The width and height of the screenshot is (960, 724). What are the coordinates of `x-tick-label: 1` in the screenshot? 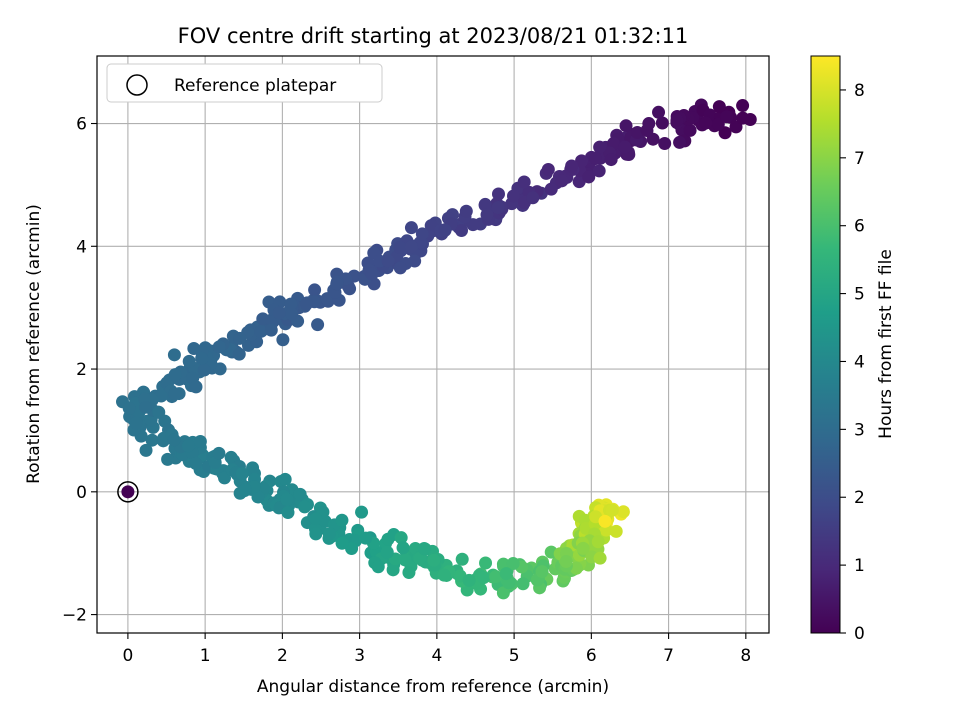 It's located at (205, 656).